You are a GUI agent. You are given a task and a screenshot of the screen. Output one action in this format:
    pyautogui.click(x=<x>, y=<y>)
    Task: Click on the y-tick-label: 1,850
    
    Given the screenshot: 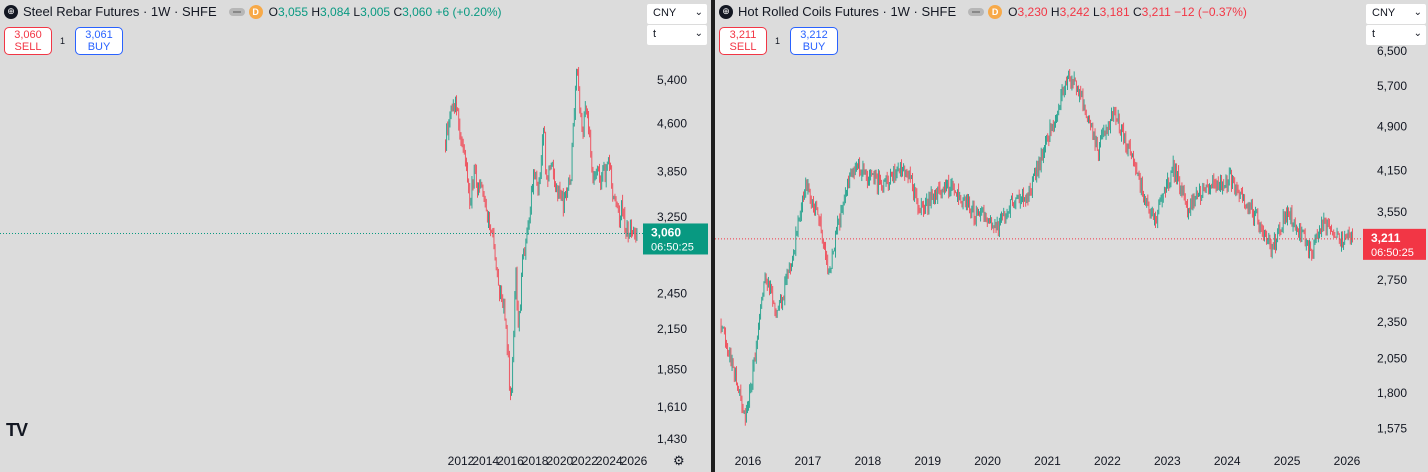 What is the action you would take?
    pyautogui.click(x=672, y=369)
    